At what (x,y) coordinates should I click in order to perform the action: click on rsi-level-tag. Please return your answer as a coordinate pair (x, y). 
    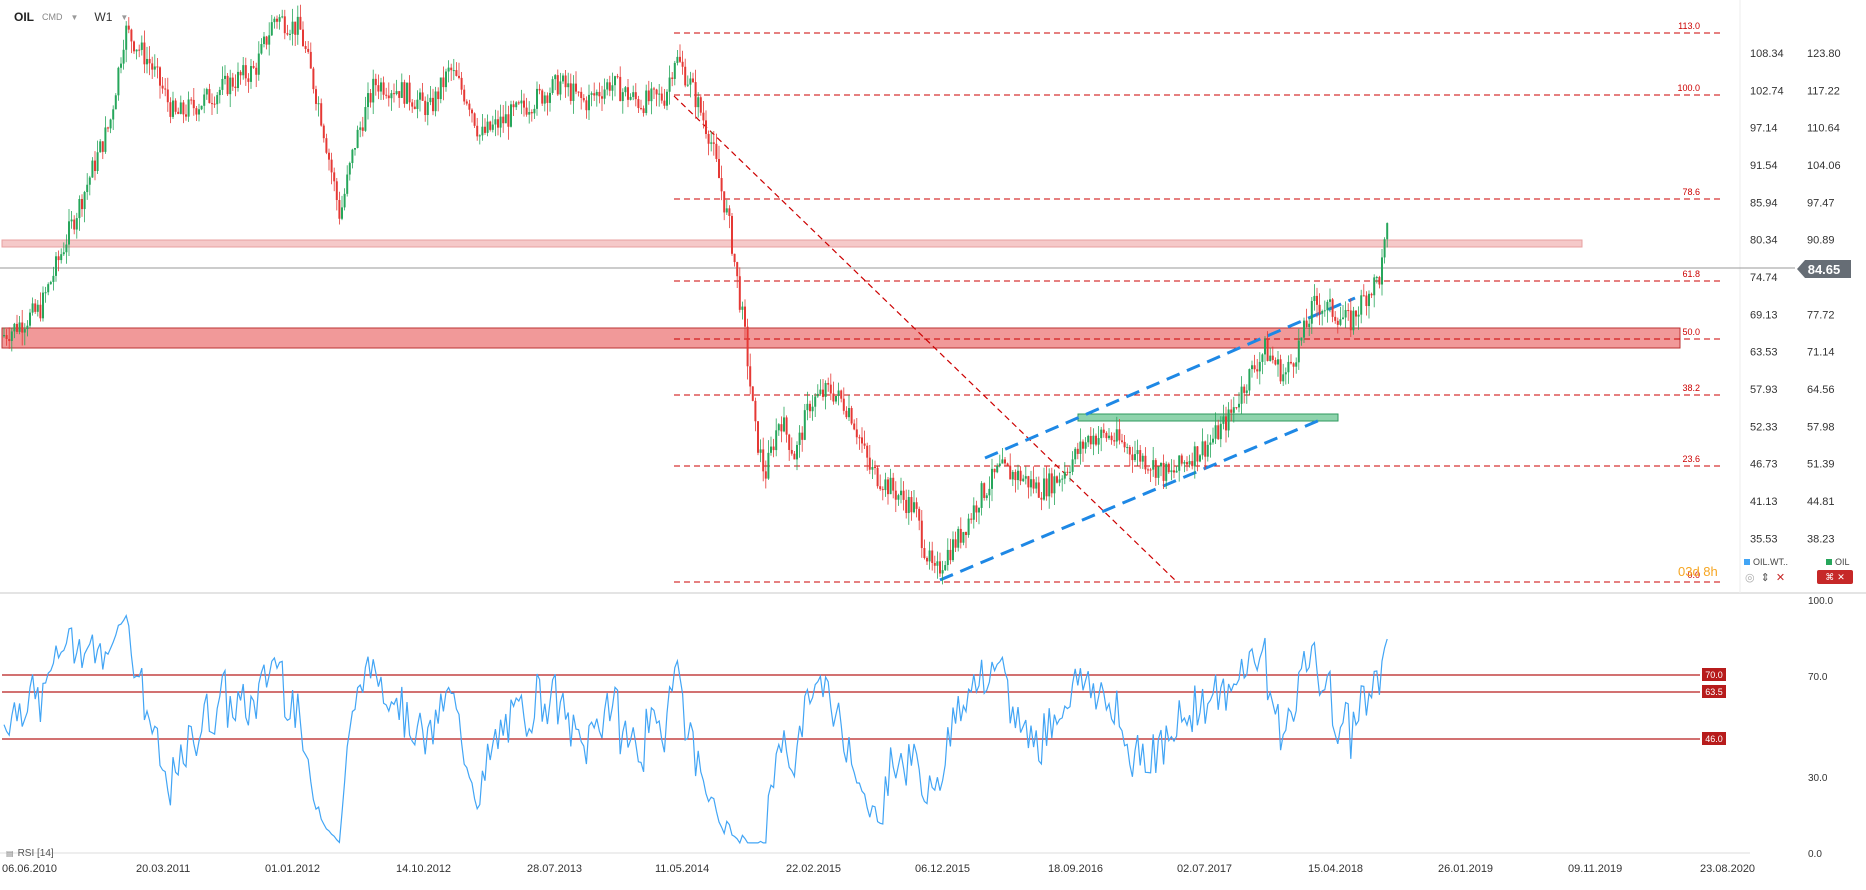
    Looking at the image, I should click on (1714, 674).